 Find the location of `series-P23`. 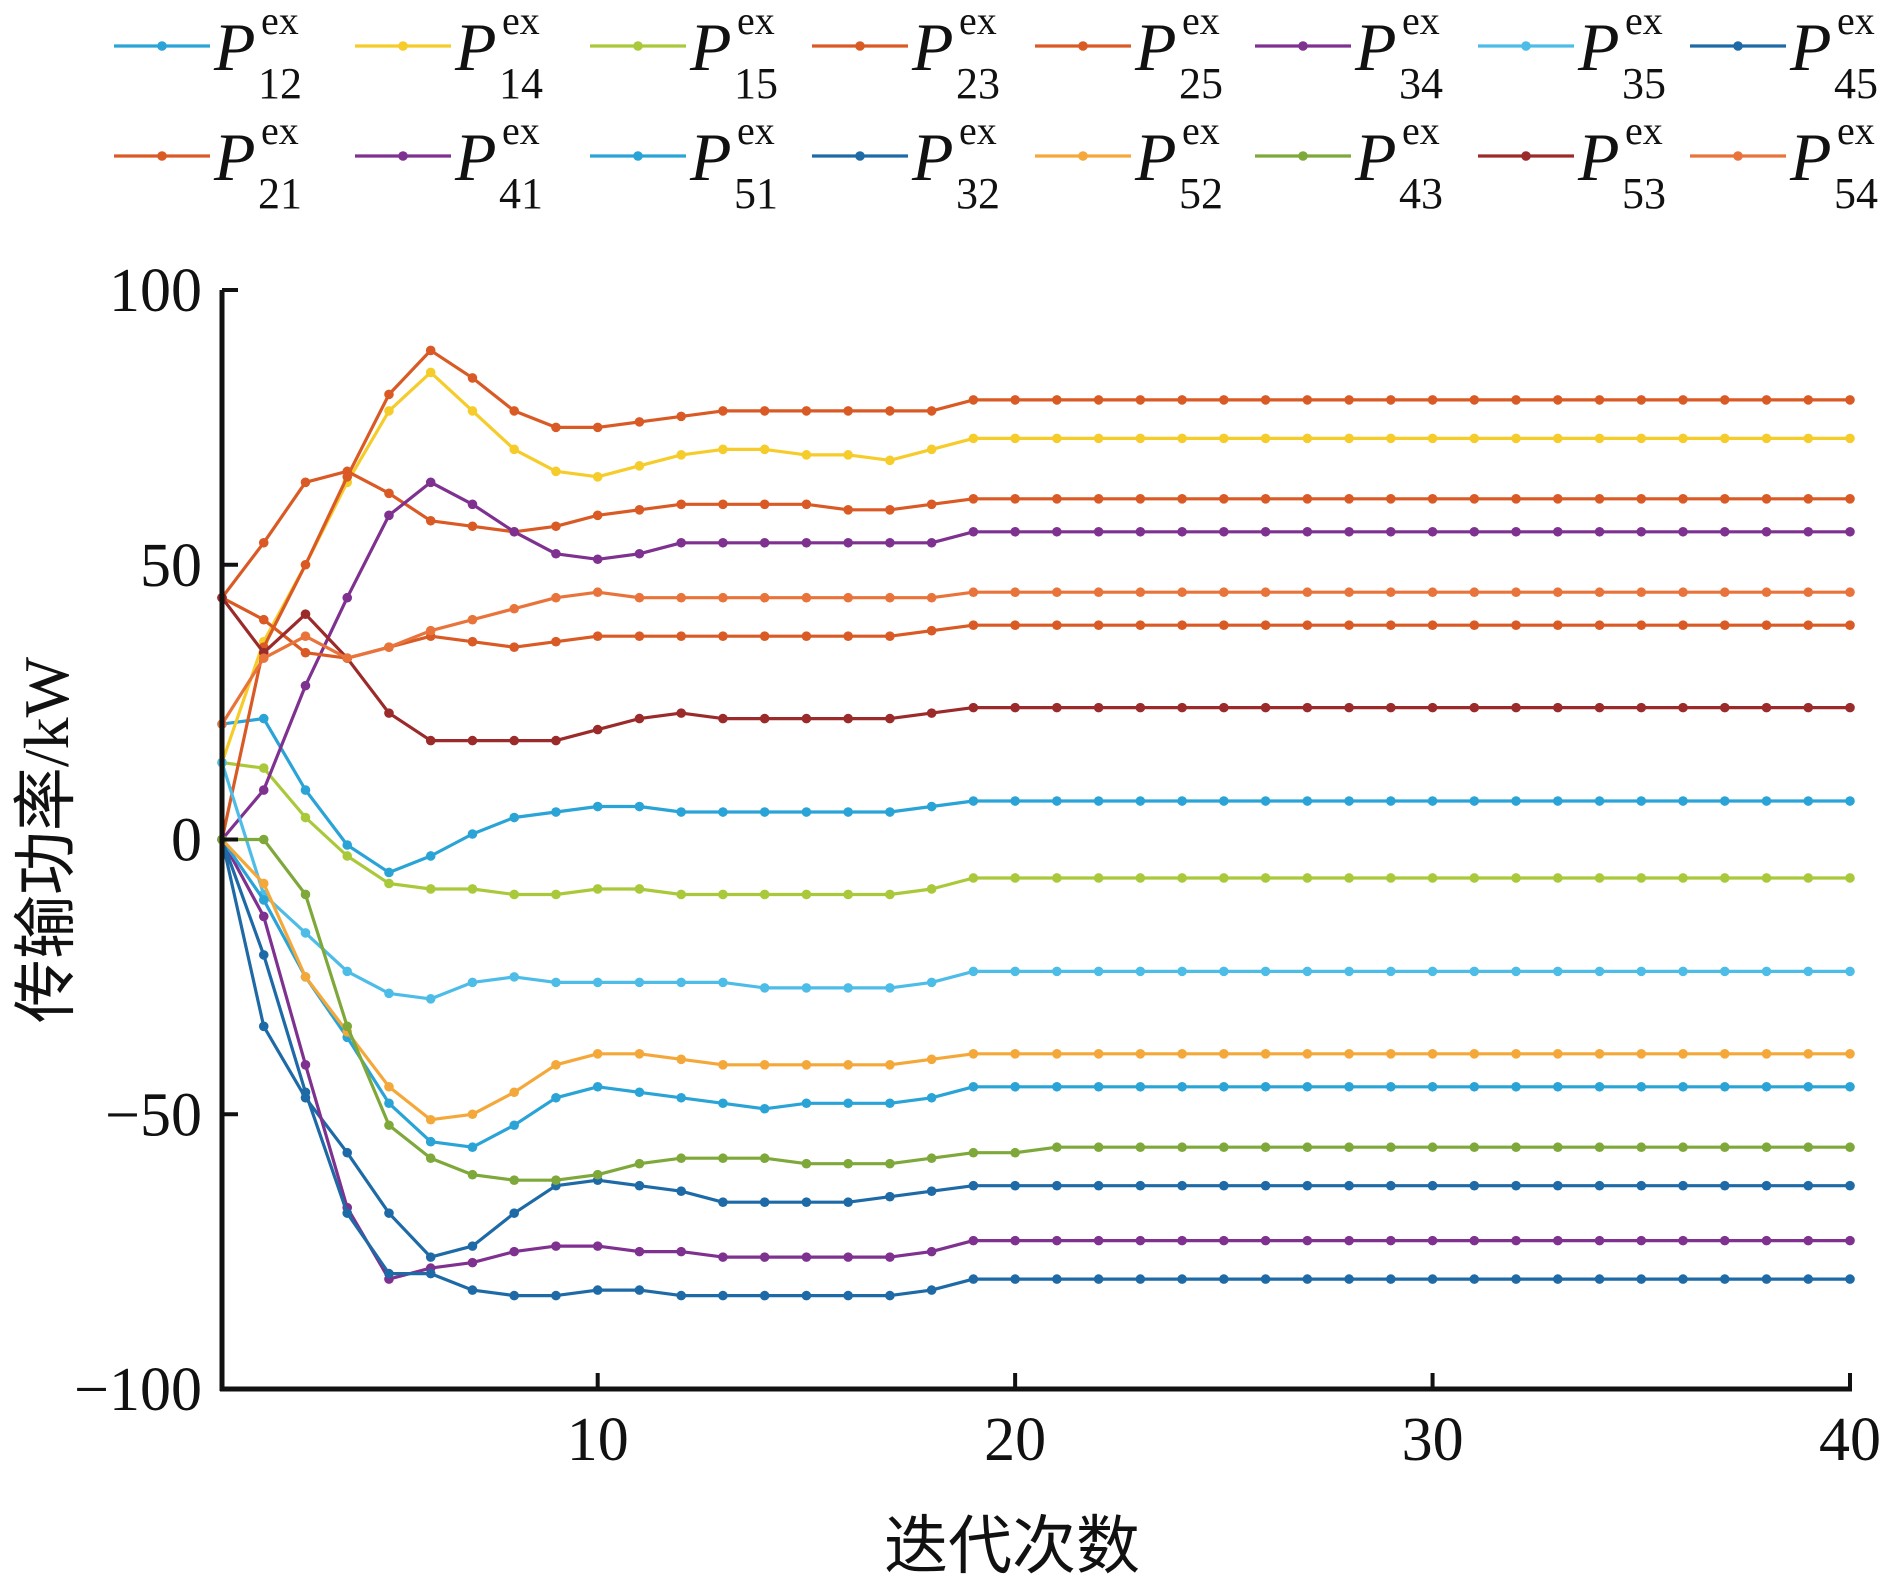

series-P23 is located at coordinates (1036, 534).